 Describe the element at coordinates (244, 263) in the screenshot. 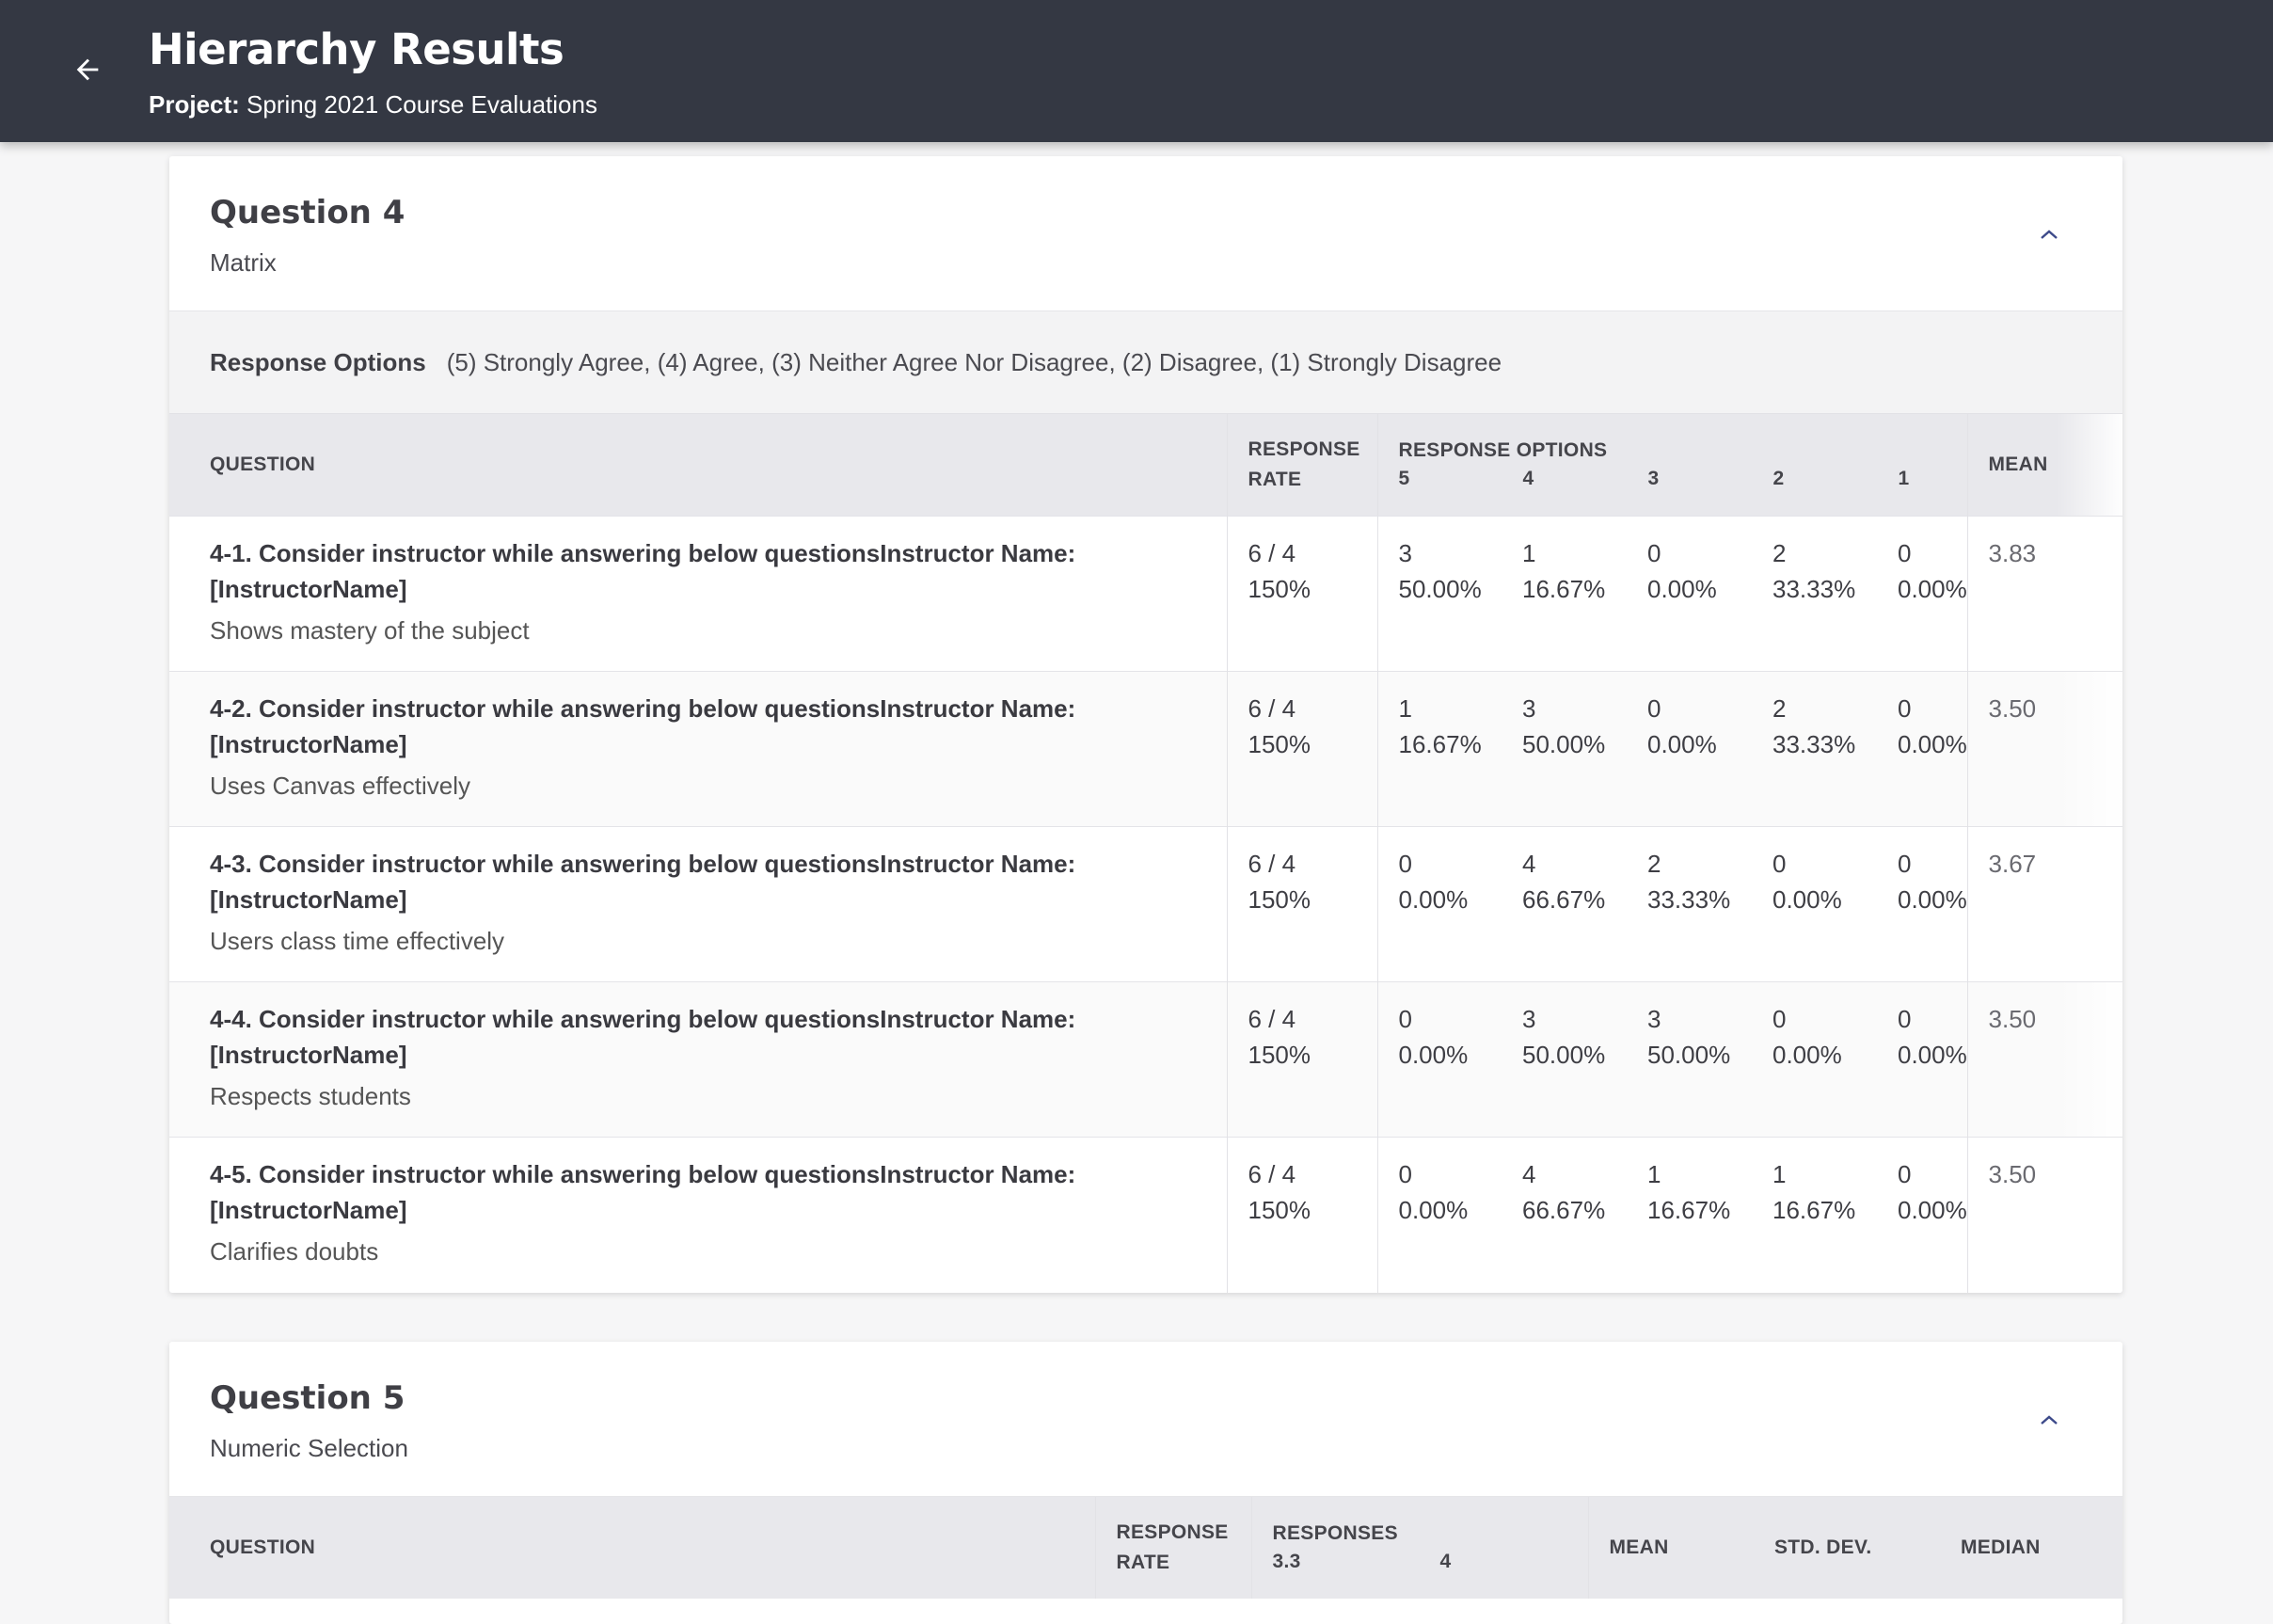

I see `question-type: Matrix` at that location.